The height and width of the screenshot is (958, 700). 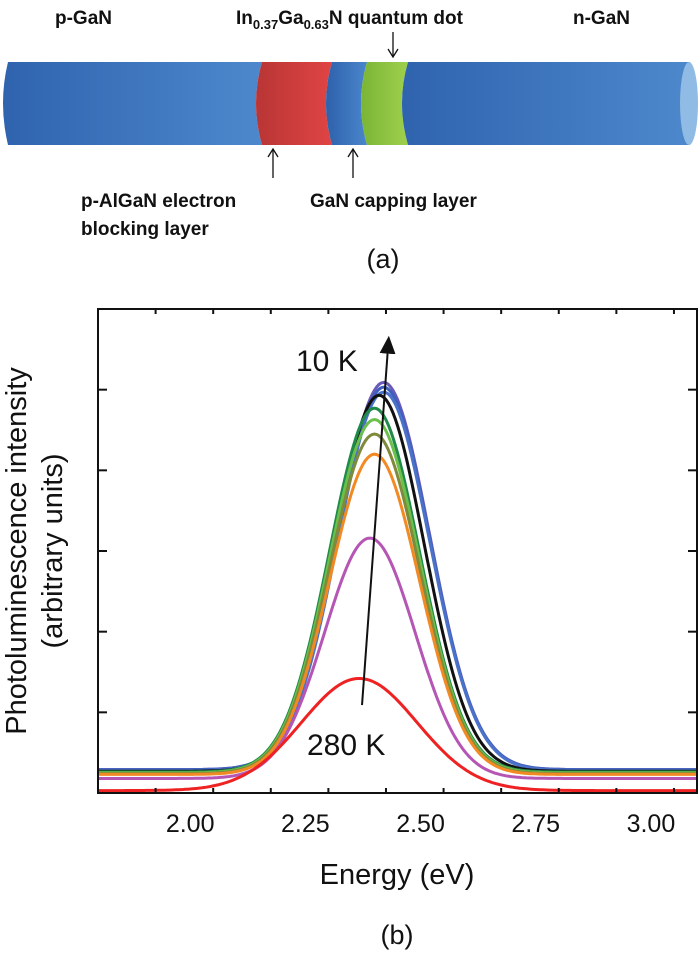 What do you see at coordinates (535, 824) in the screenshot?
I see `x-tick-label: 2.75` at bounding box center [535, 824].